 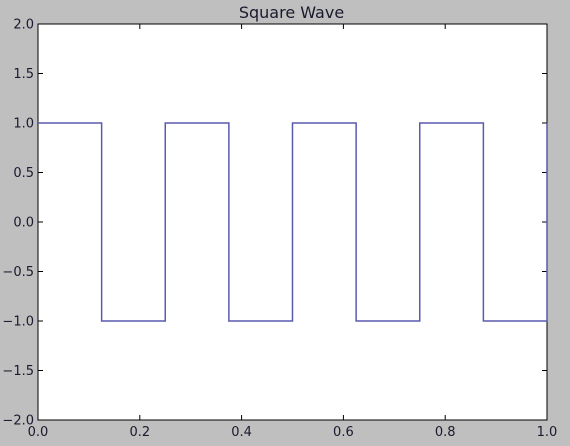 I want to click on x-tick-label: 0.2, so click(x=139, y=432).